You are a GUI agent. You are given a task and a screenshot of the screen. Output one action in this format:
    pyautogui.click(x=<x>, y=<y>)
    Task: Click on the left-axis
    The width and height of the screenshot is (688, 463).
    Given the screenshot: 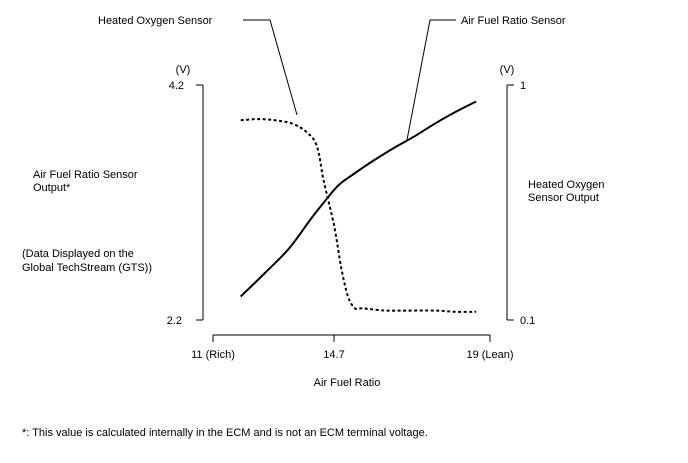 What is the action you would take?
    pyautogui.click(x=200, y=202)
    